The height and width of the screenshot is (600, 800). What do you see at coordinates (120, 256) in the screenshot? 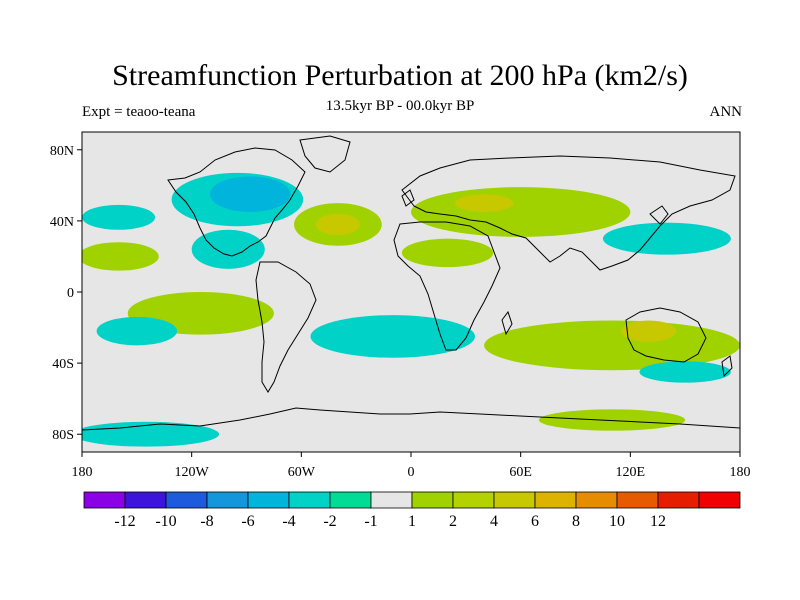
I see `contour-n-pacific-high` at bounding box center [120, 256].